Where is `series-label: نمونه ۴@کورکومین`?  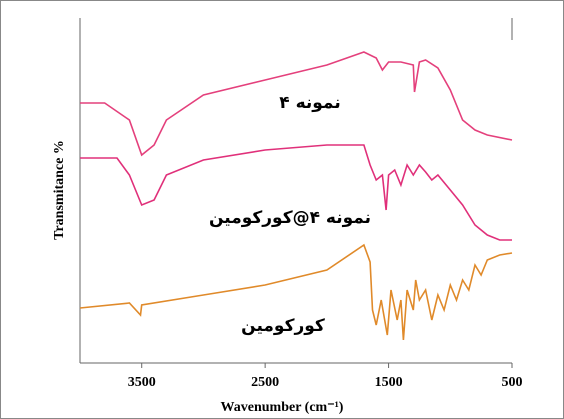 series-label: نمونه ۴@کورکومین is located at coordinates (290, 218).